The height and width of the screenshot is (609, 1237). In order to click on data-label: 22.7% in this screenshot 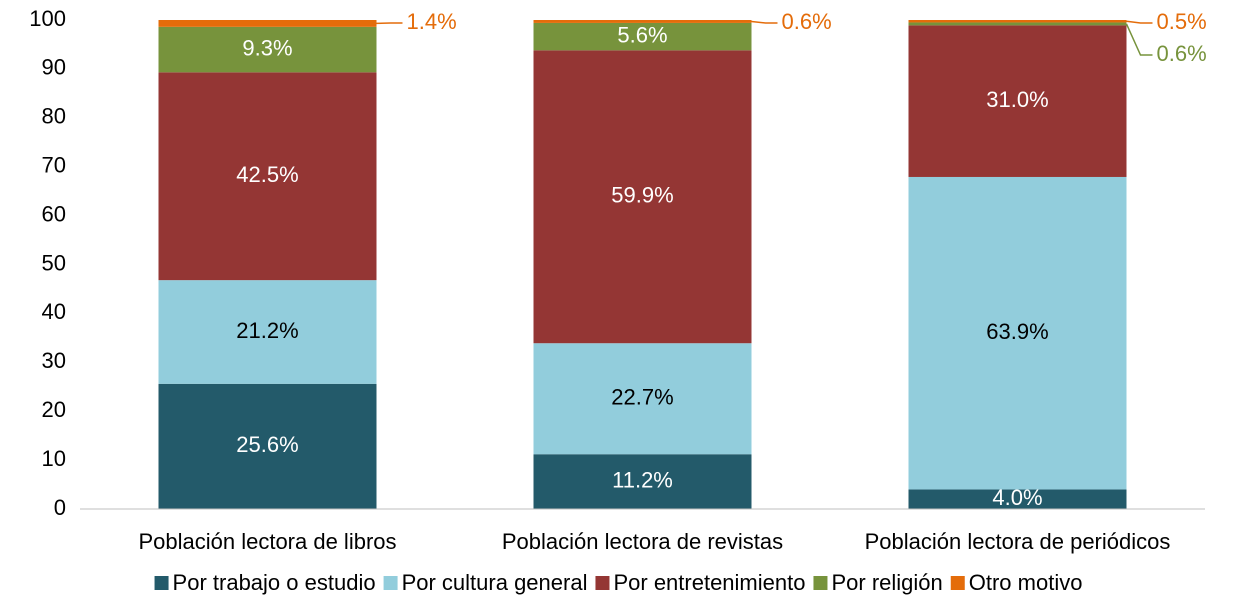, I will do `click(642, 397)`.